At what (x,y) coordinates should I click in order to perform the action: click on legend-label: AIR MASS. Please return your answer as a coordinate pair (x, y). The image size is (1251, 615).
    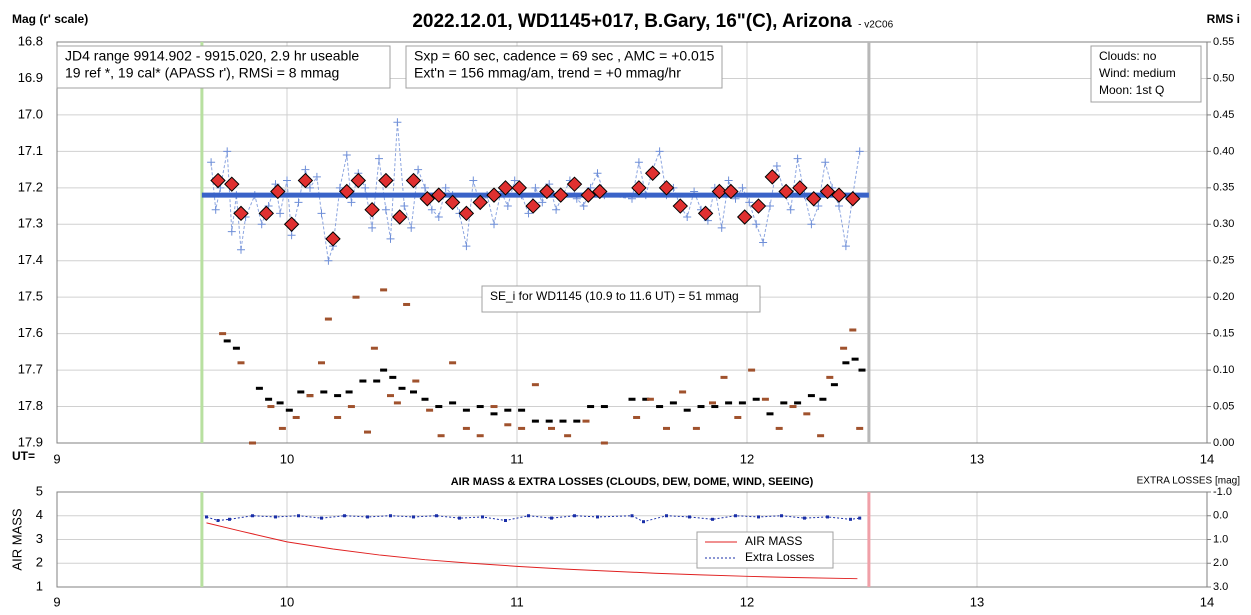
    Looking at the image, I should click on (773, 541).